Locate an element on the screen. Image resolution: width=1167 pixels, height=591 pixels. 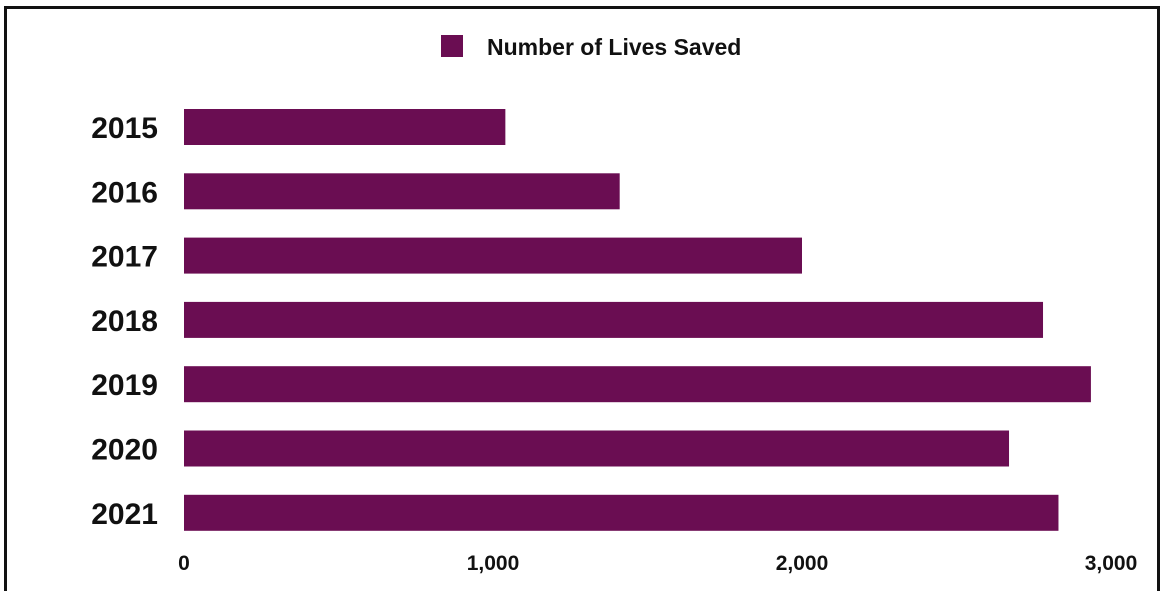
category-label-2018: 2018 is located at coordinates (124, 321).